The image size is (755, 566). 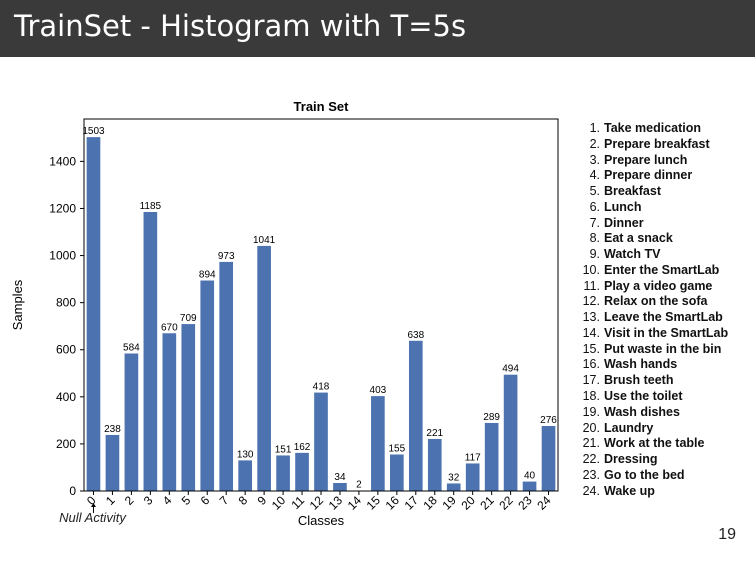 I want to click on y-axis-label: Samples, so click(x=17, y=304).